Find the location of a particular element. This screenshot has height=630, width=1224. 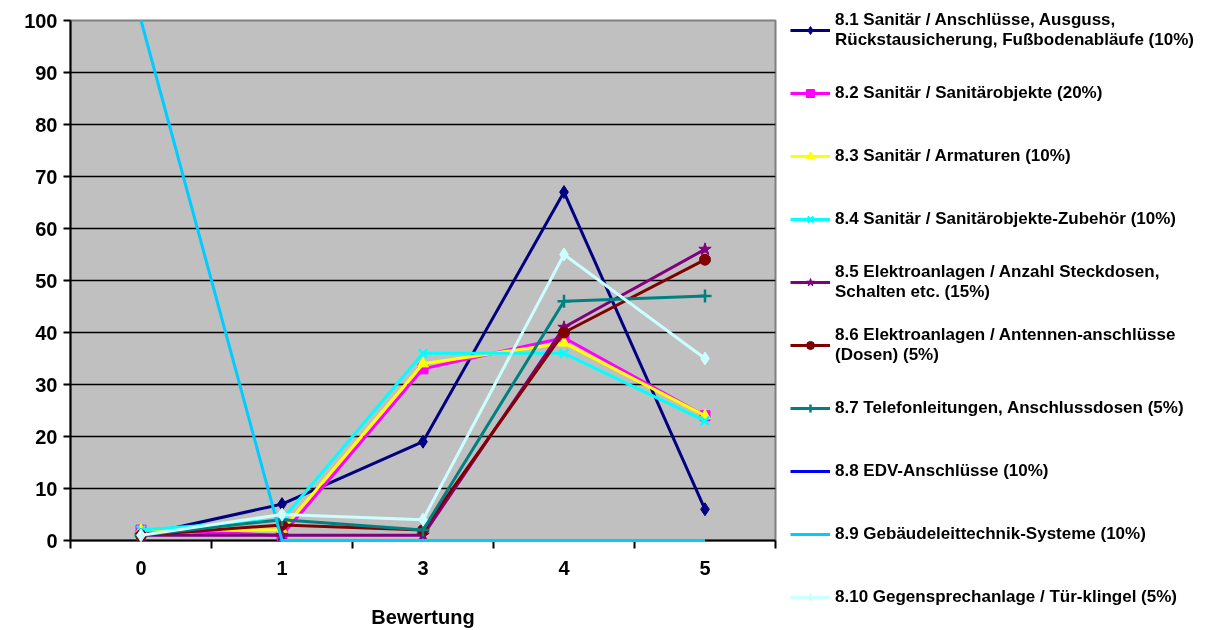

legend-label: 8.10 Gegensprechanlage / Tür-klingel (5%) is located at coordinates (1006, 597).